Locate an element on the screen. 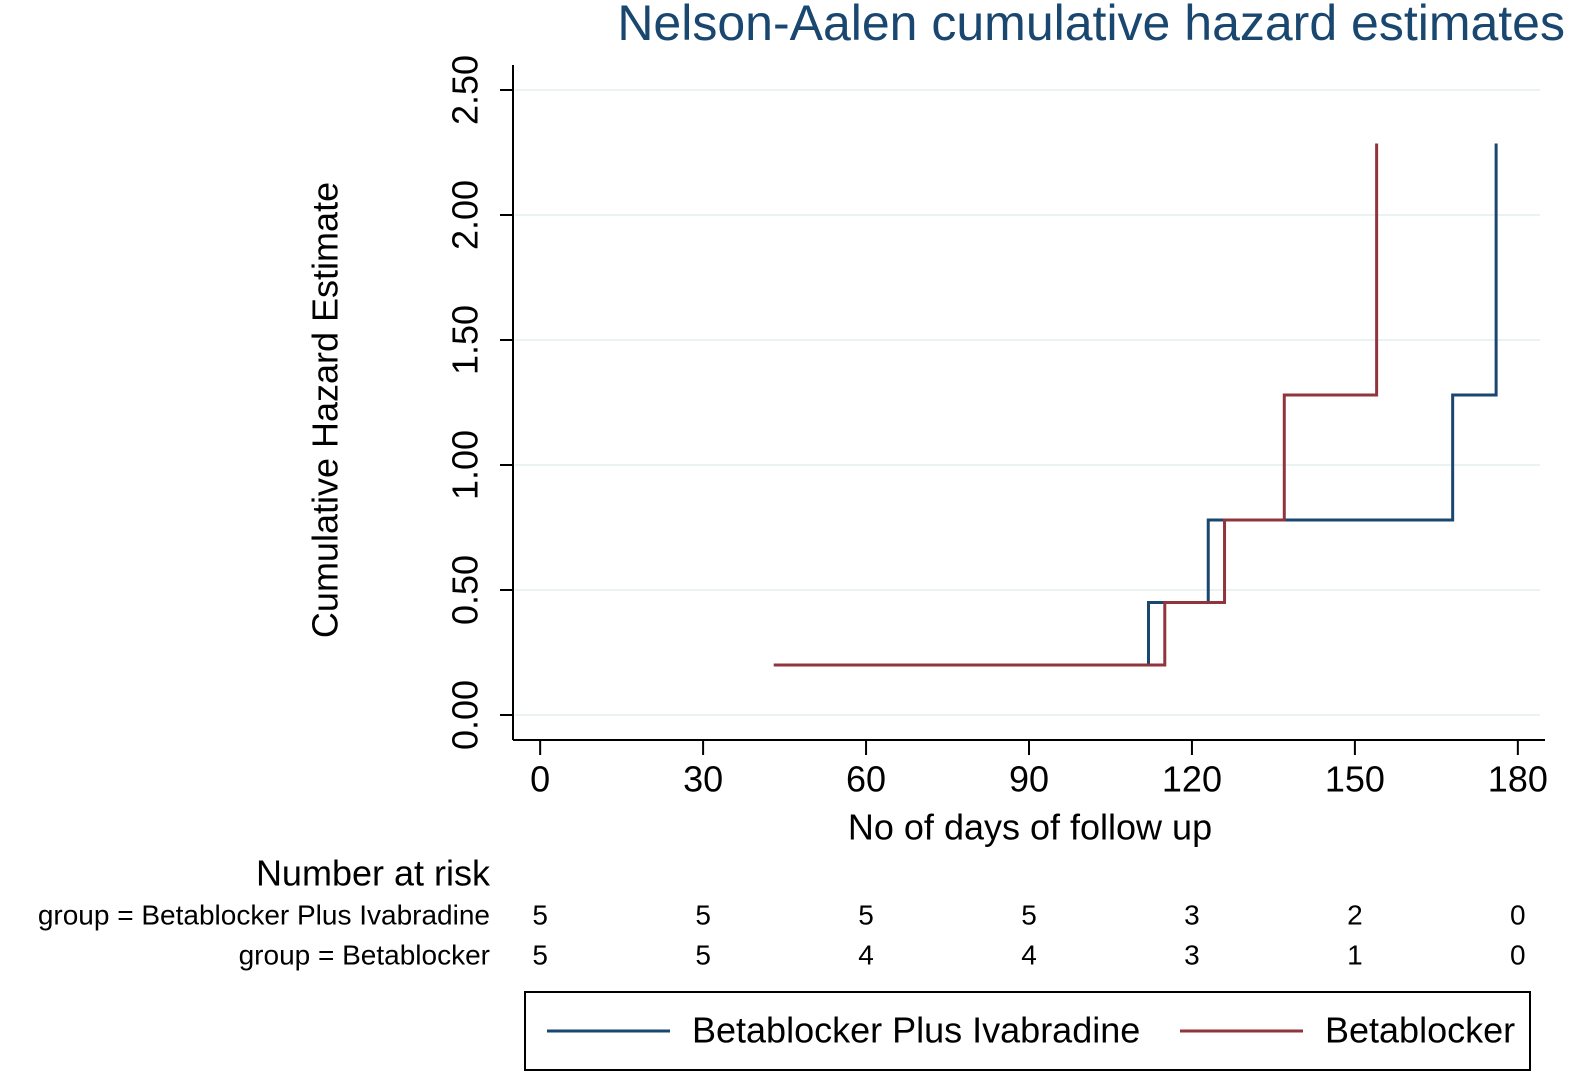 This screenshot has width=1593, height=1090. y-tick-label: 0.50 is located at coordinates (465, 590).